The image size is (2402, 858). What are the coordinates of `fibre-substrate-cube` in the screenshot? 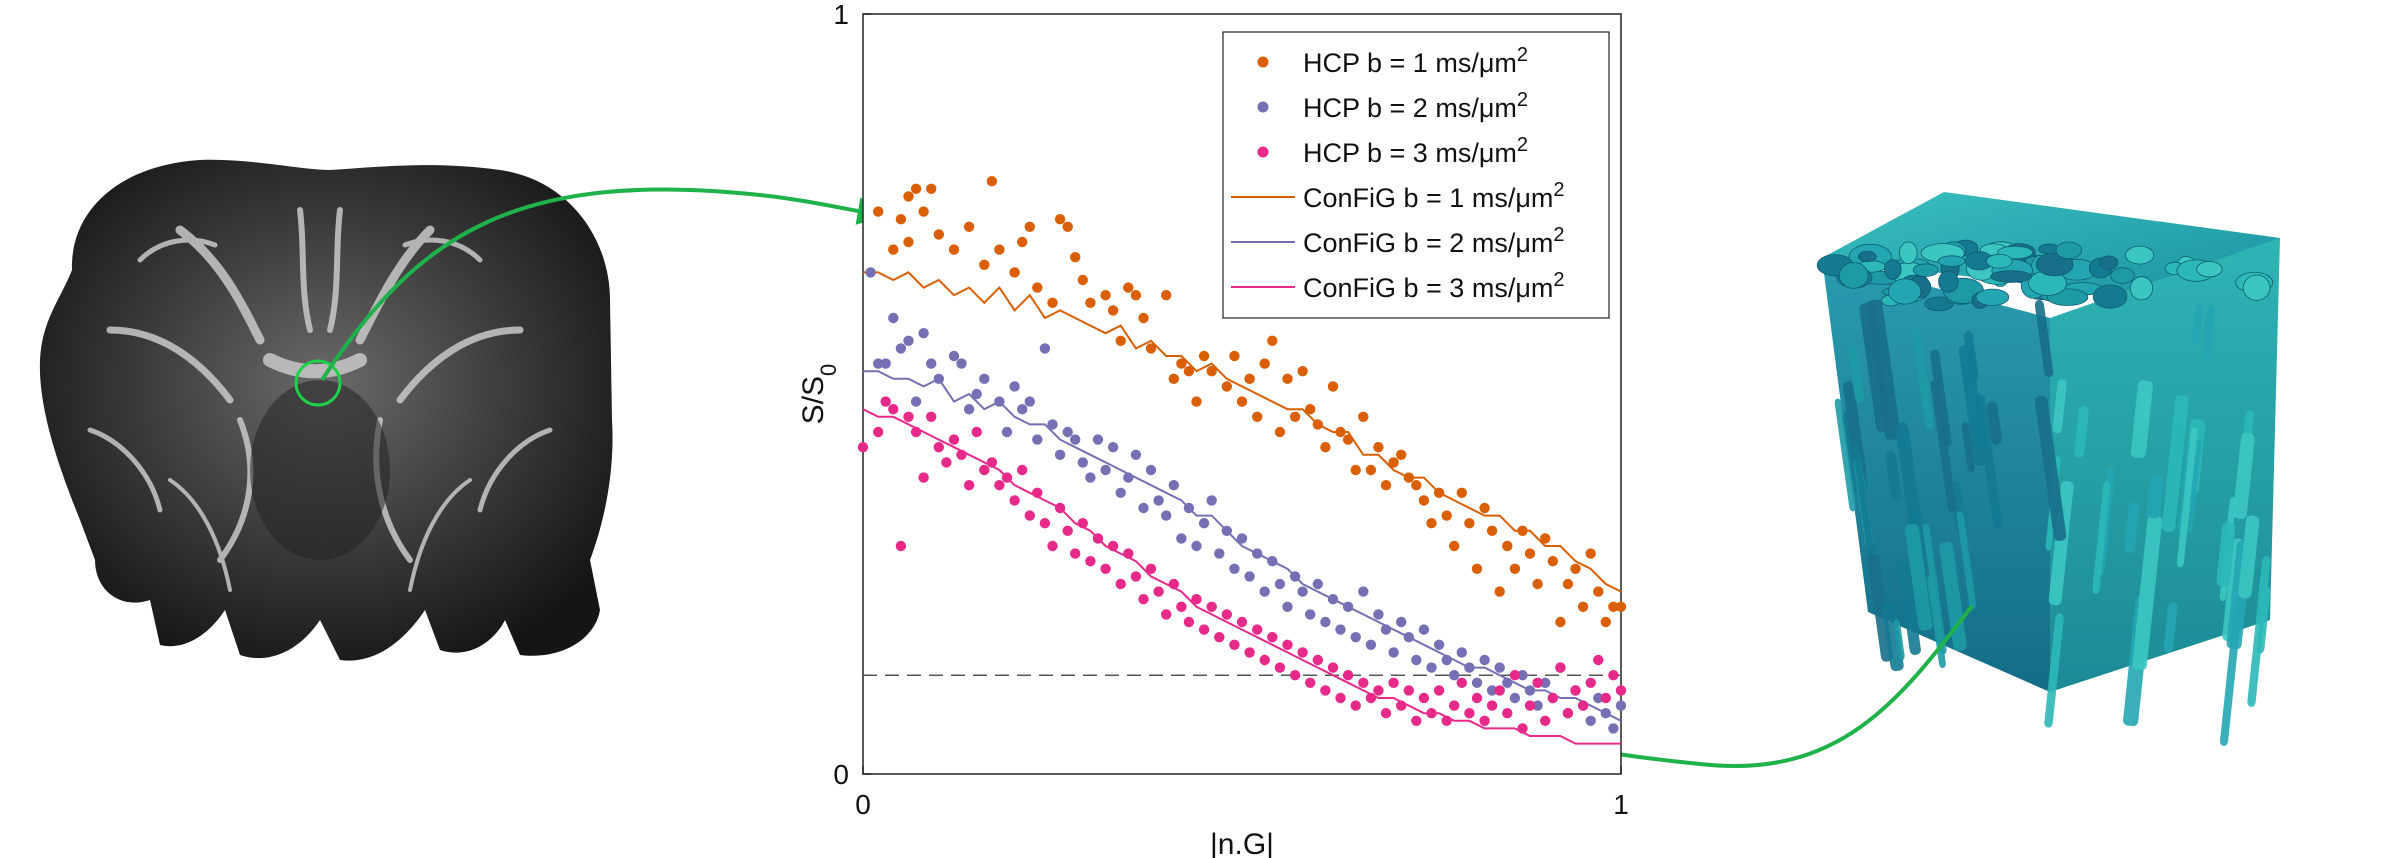 It's located at (2048, 469).